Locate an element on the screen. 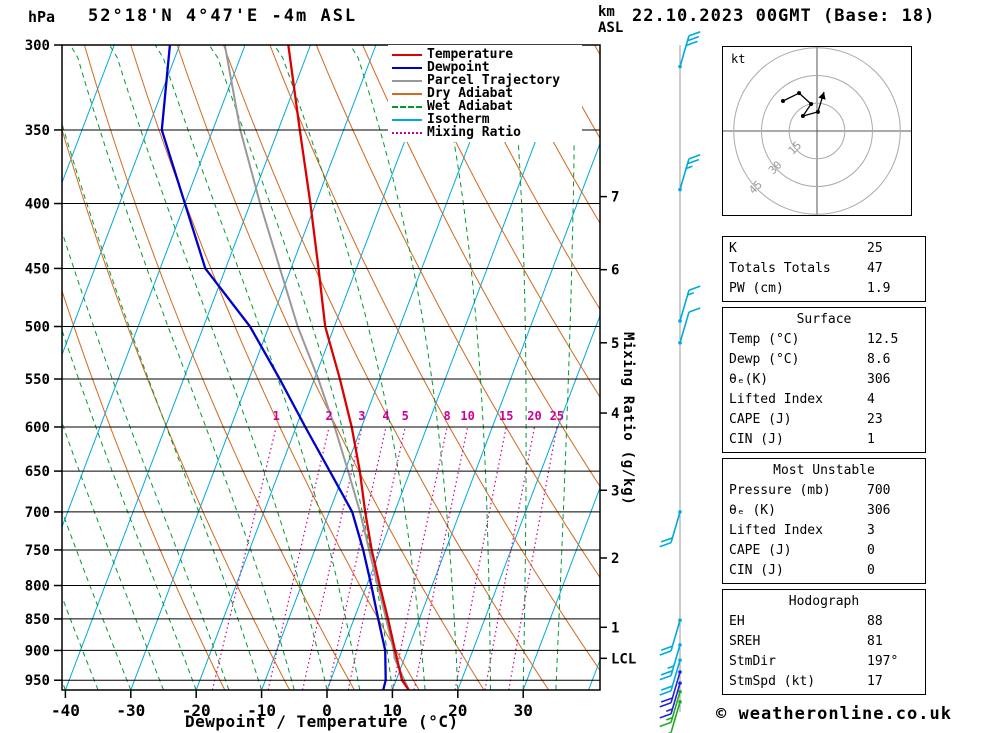  mixing-ratio-label: 2 is located at coordinates (328, 416).